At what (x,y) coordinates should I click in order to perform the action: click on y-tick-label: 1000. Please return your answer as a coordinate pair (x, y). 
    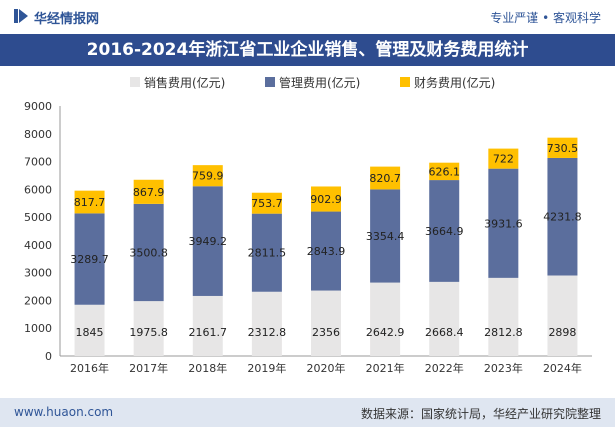
    Looking at the image, I should click on (38, 328).